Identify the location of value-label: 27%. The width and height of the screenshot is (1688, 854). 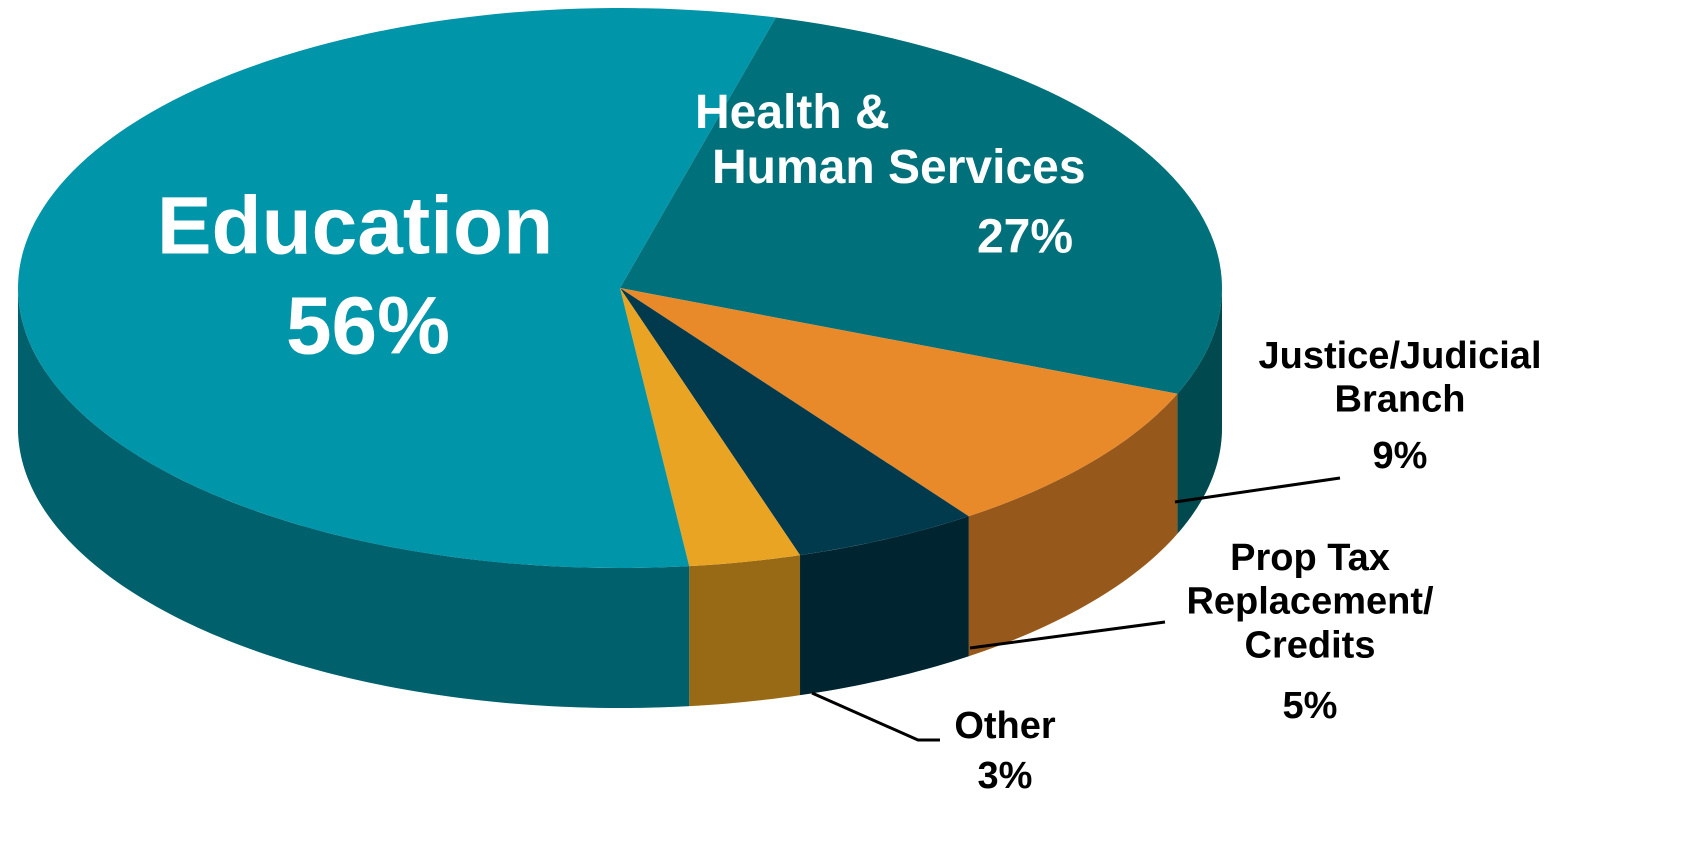
(1025, 237).